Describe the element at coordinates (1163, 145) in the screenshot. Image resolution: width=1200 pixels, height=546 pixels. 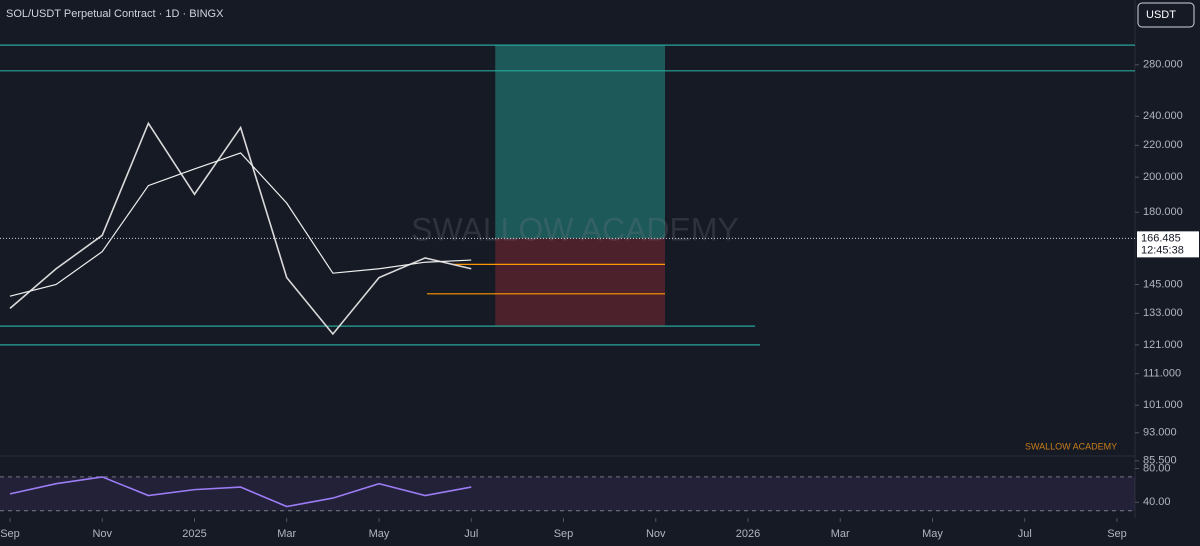
I see `y-tick-label: 220.000` at that location.